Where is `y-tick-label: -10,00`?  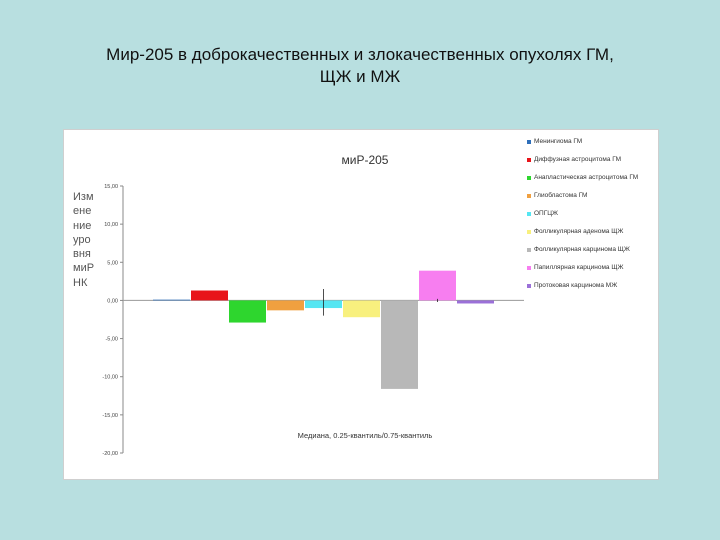
y-tick-label: -10,00 is located at coordinates (110, 378).